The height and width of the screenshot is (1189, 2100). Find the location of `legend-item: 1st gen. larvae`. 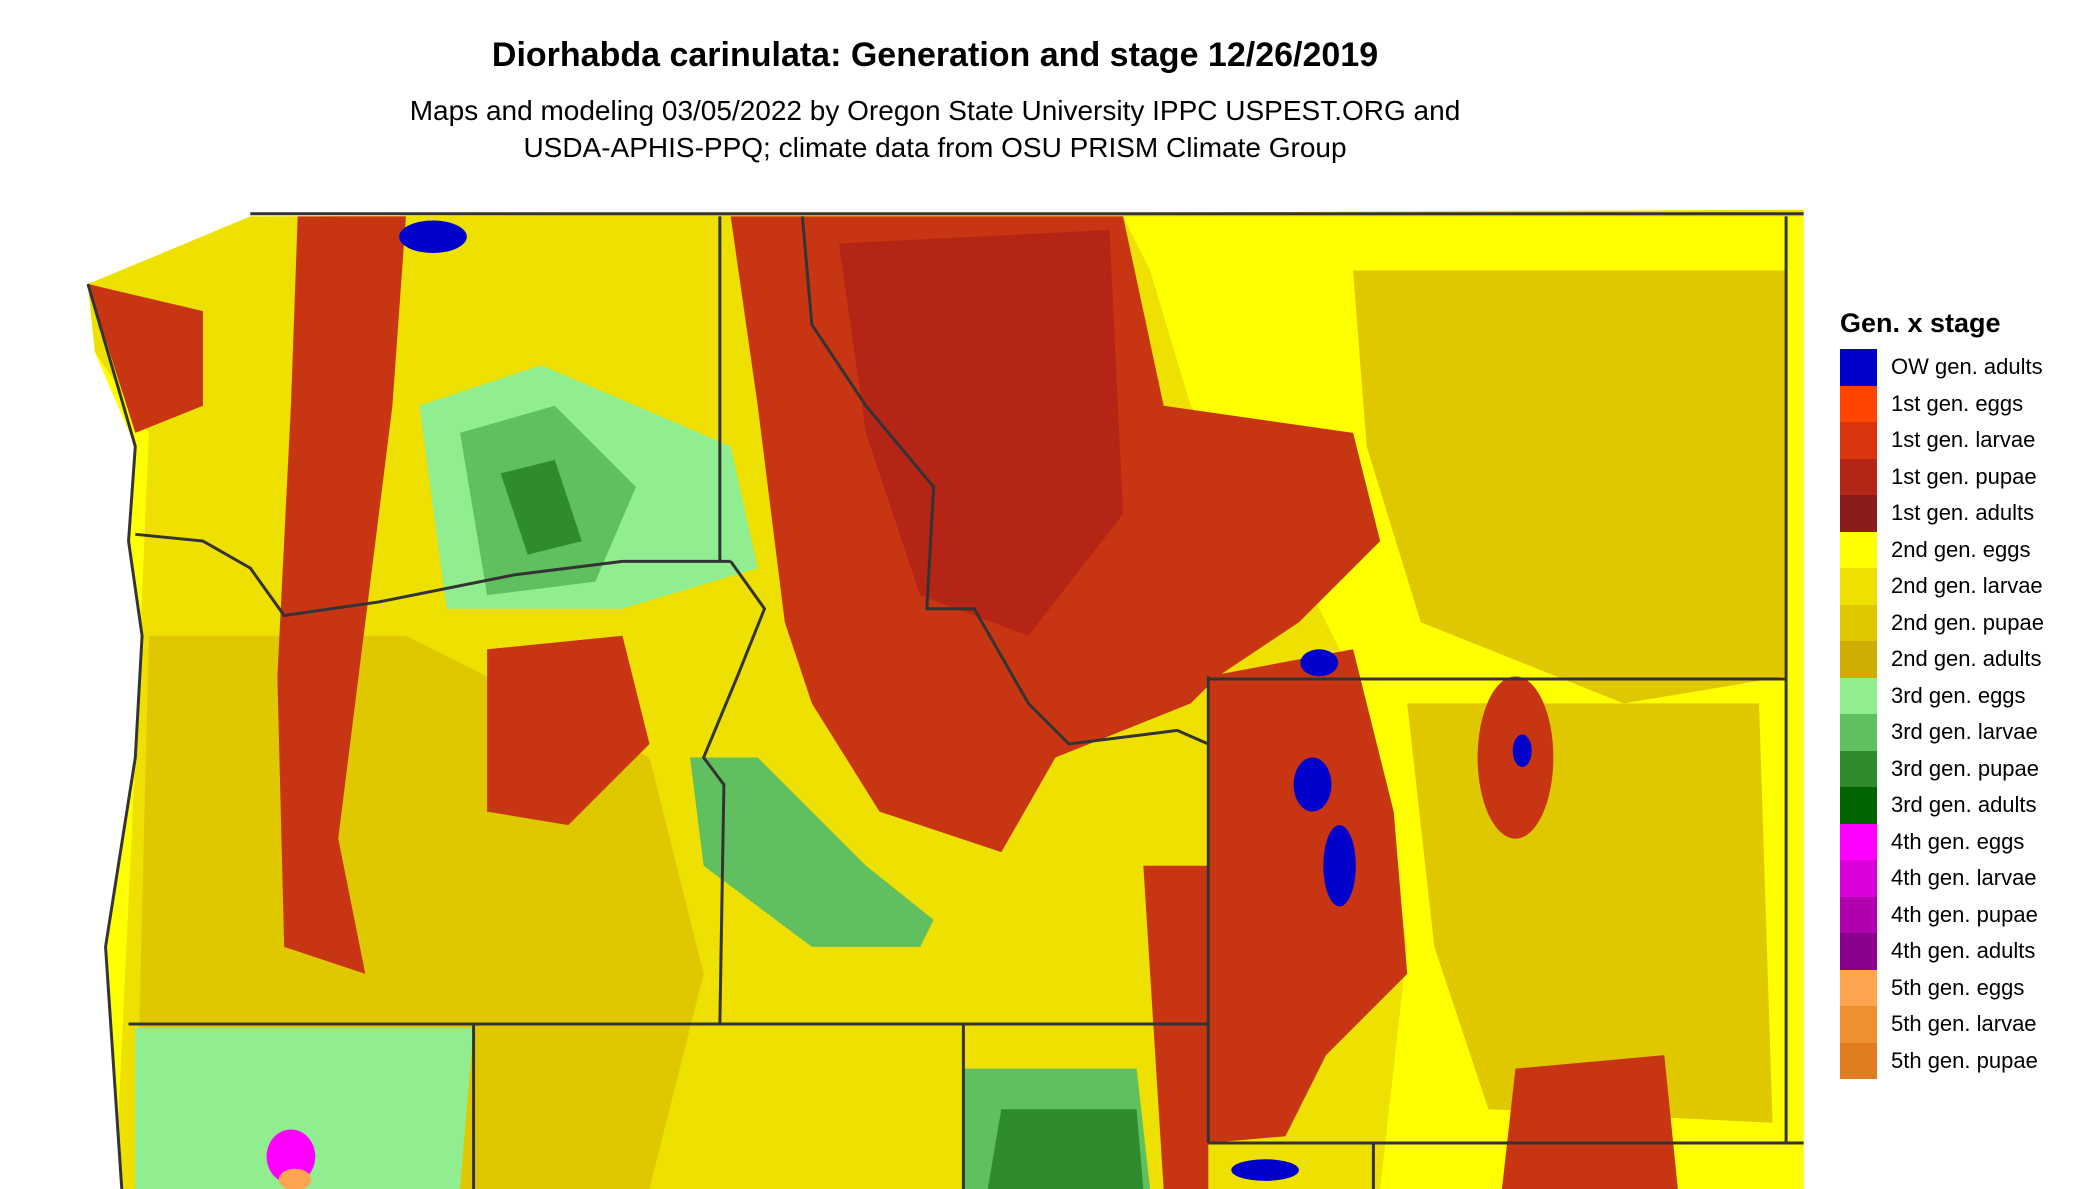

legend-item: 1st gen. larvae is located at coordinates (1942, 440).